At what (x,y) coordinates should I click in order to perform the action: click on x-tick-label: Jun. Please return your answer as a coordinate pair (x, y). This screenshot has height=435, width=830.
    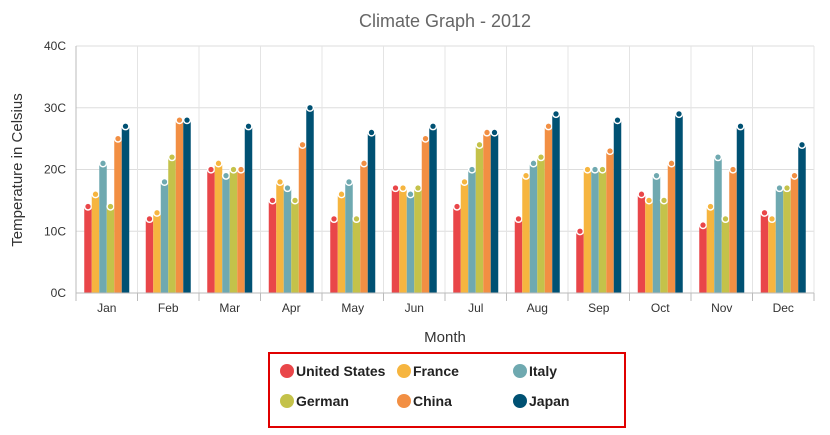
    Looking at the image, I should click on (414, 308).